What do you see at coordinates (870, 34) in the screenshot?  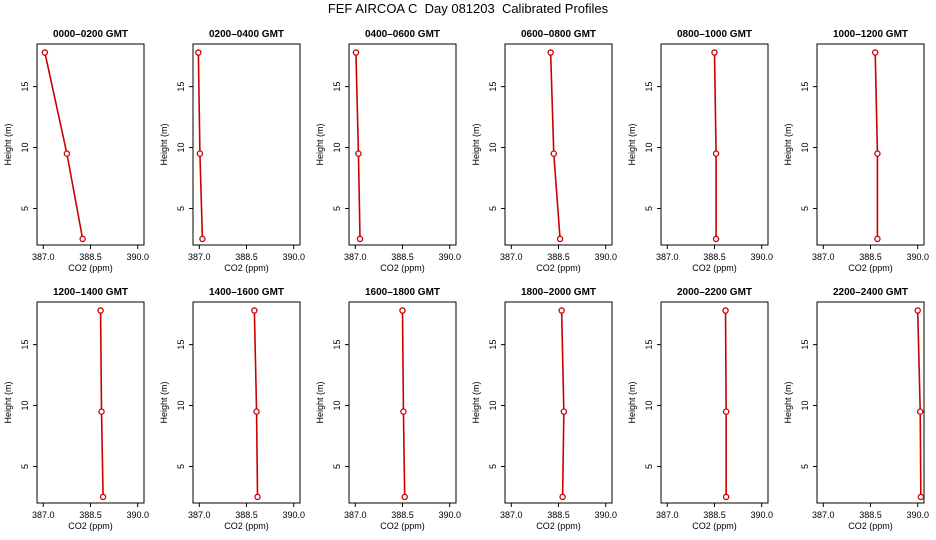 I see `panel-title: 1000–1200 GMT` at bounding box center [870, 34].